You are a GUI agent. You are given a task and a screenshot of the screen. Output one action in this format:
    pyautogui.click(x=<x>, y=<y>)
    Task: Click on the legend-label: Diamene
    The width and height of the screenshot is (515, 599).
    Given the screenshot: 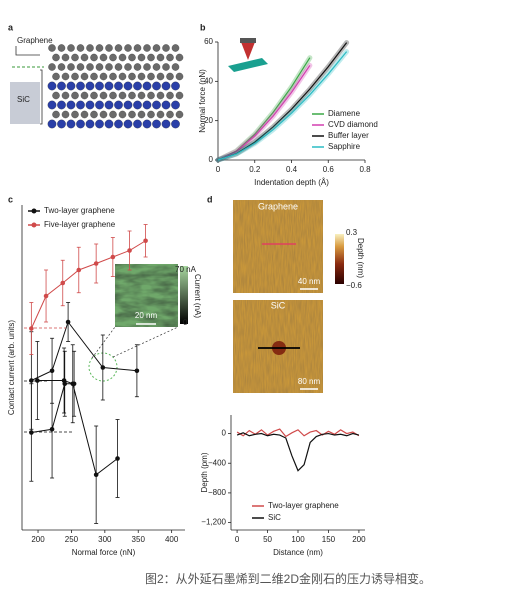 What is the action you would take?
    pyautogui.click(x=344, y=113)
    